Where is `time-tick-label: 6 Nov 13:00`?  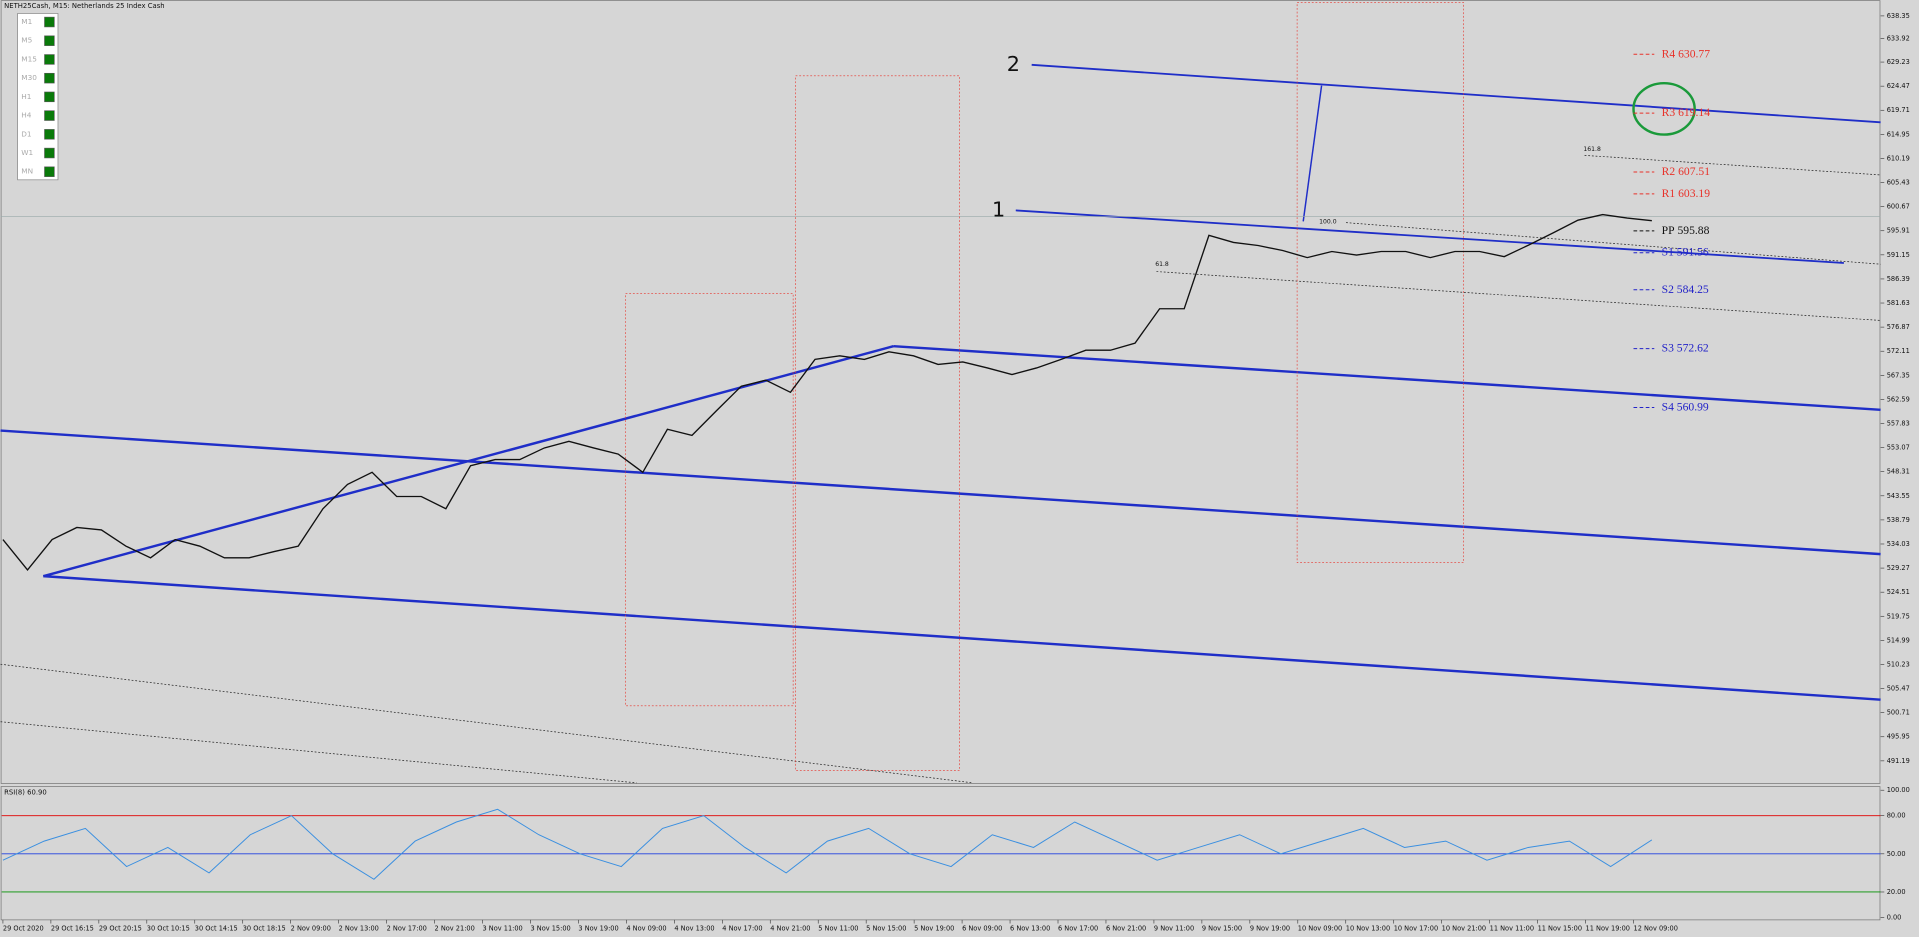
time-tick-label: 6 Nov 13:00 is located at coordinates (1030, 928).